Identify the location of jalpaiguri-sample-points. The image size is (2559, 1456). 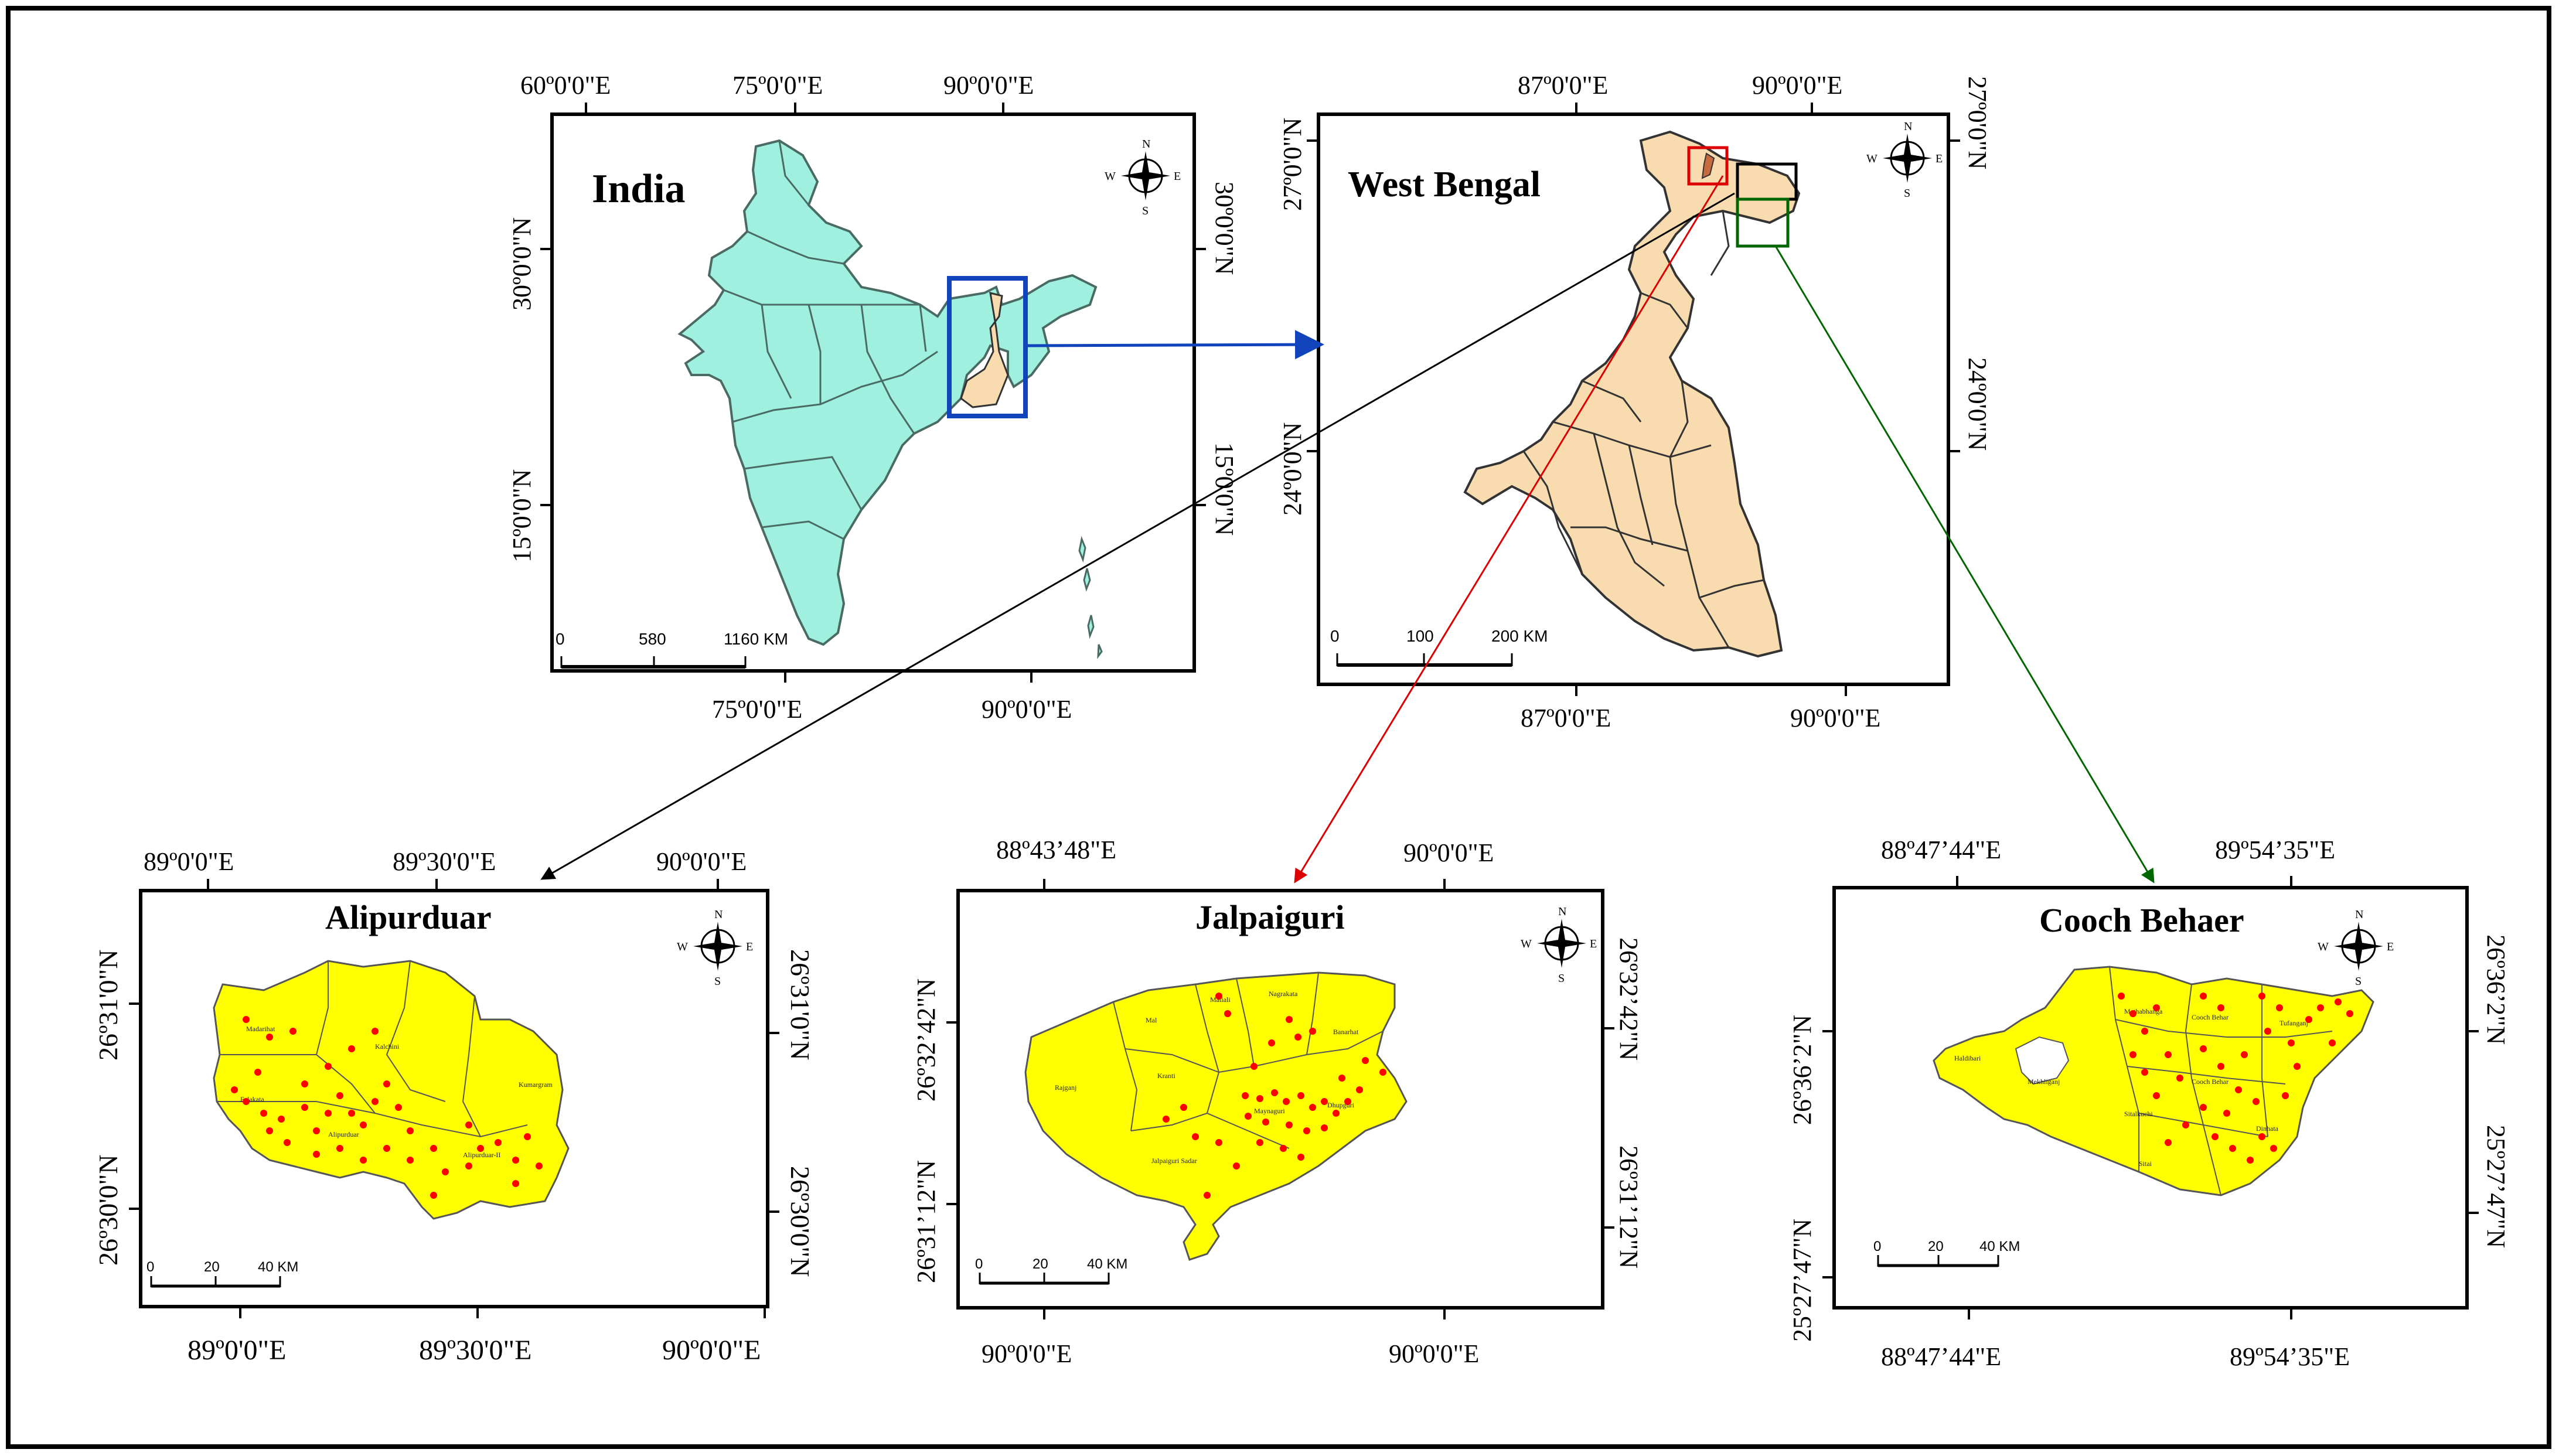
(1274, 1096).